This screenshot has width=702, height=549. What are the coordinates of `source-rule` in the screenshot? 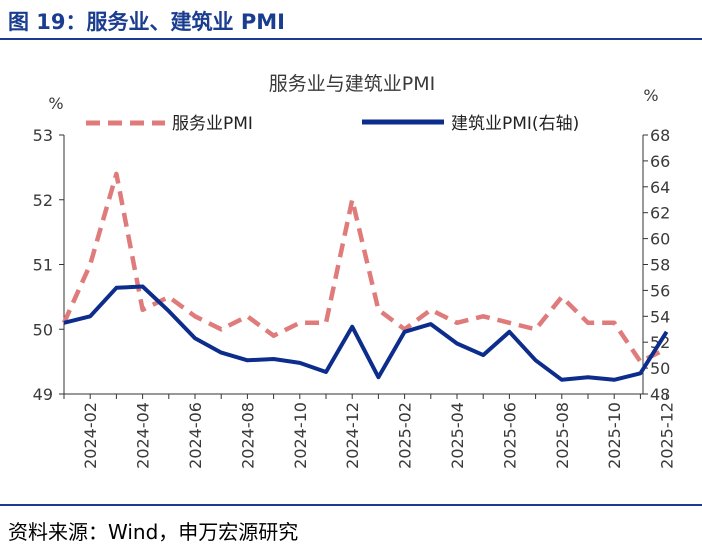 It's located at (351, 505).